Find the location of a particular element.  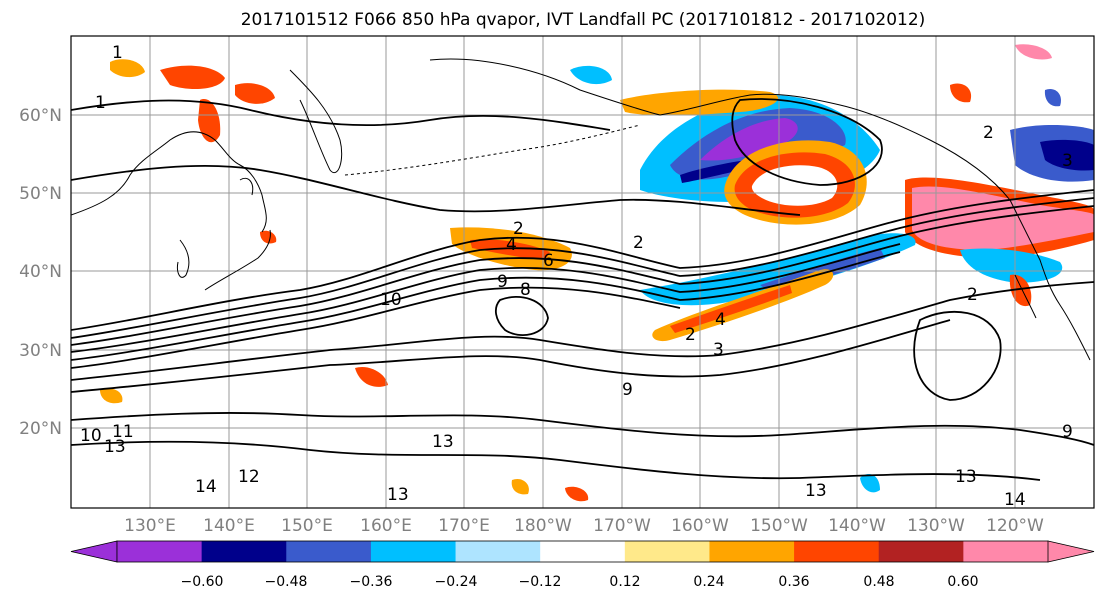

colorbar-segments is located at coordinates (582, 551).